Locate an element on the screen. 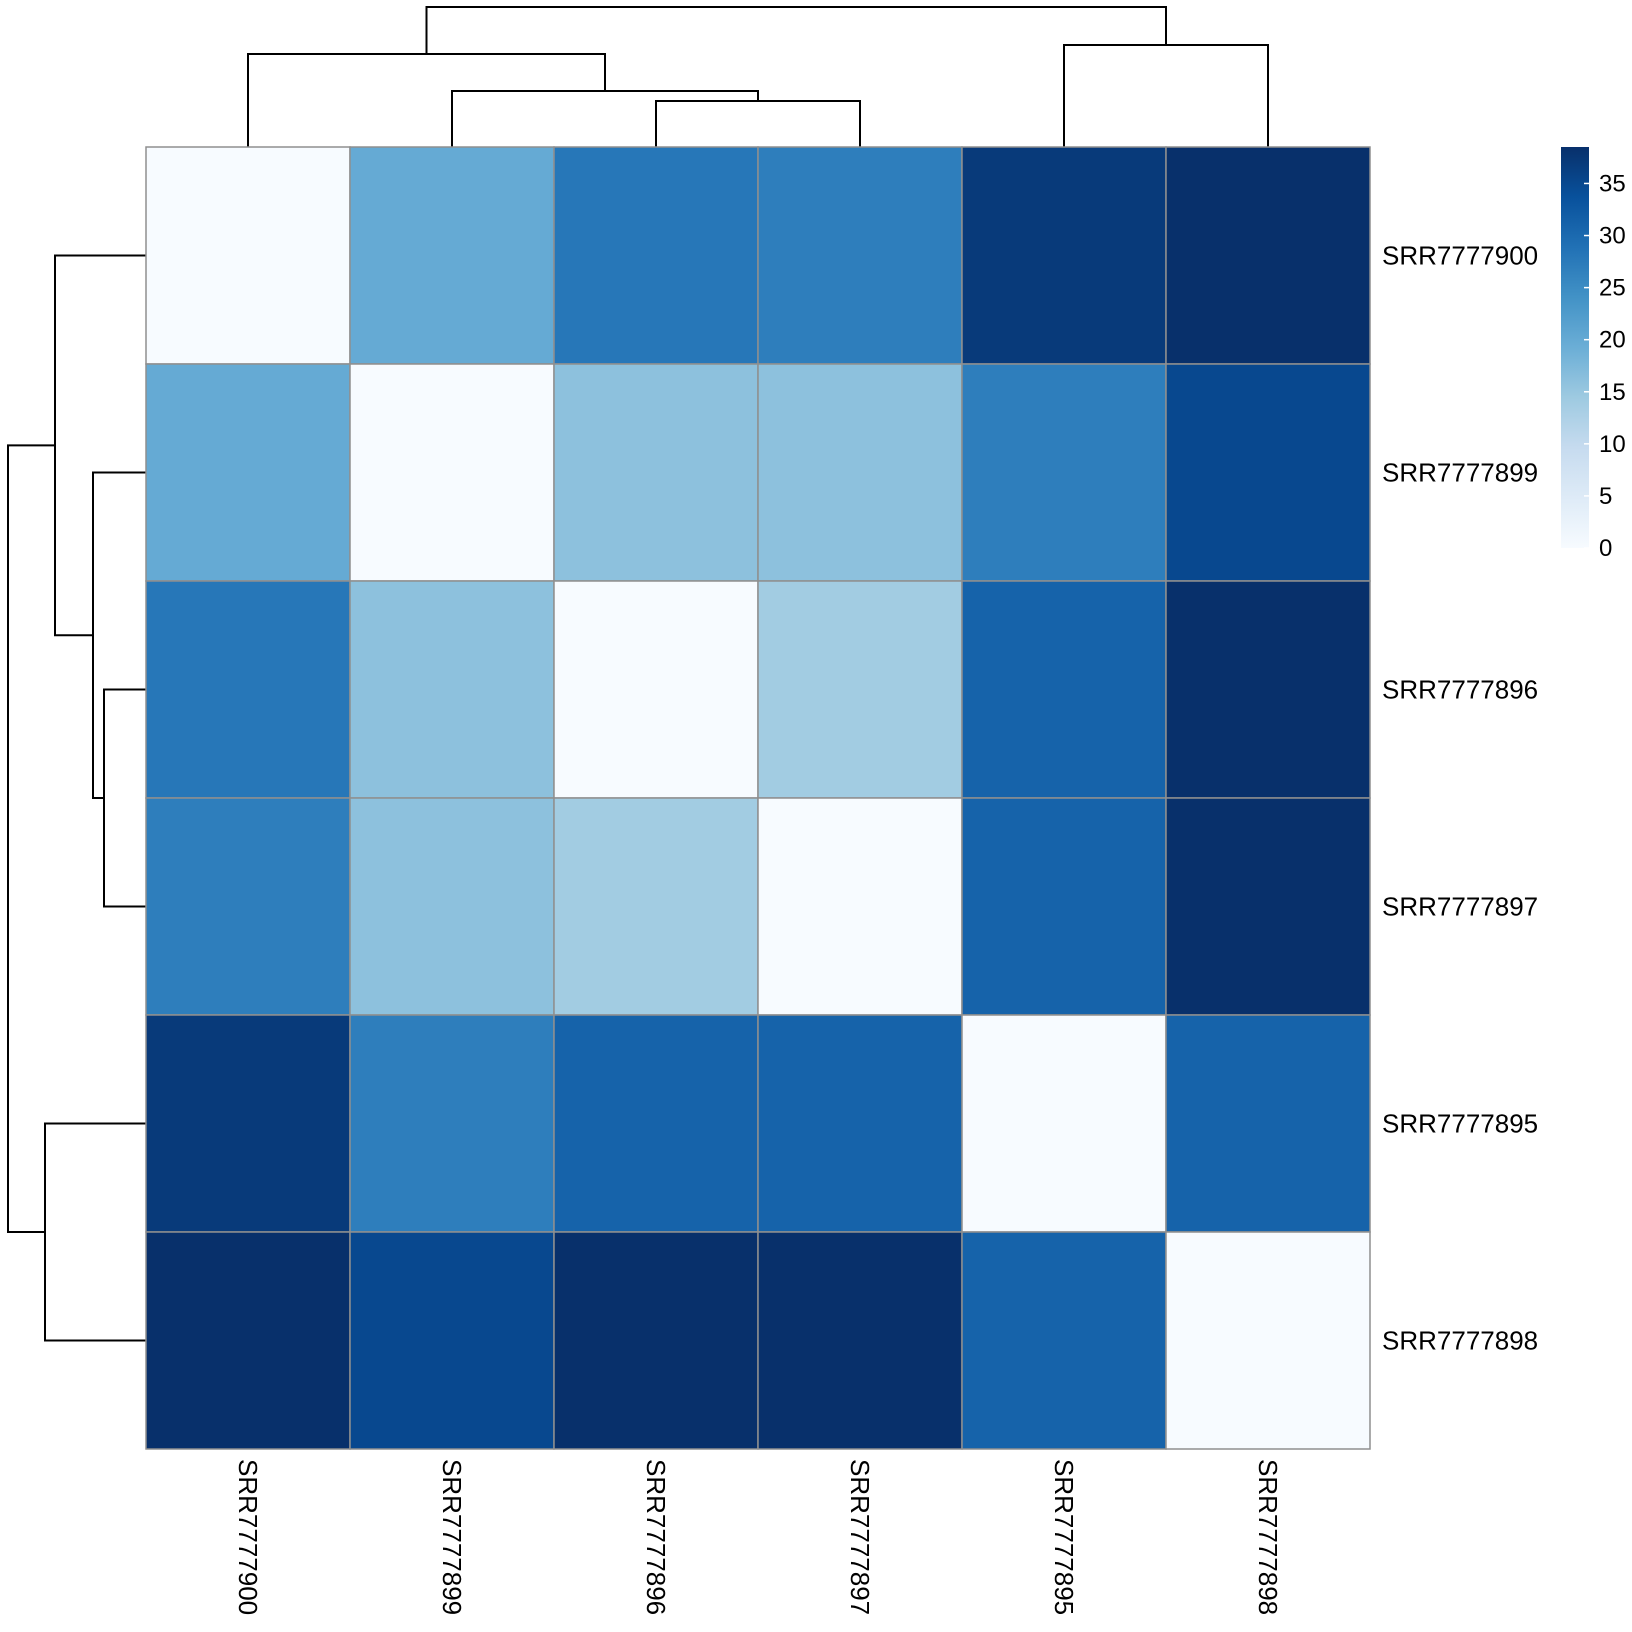 The width and height of the screenshot is (1632, 1632). column-label: SRR7777900 is located at coordinates (248, 1537).